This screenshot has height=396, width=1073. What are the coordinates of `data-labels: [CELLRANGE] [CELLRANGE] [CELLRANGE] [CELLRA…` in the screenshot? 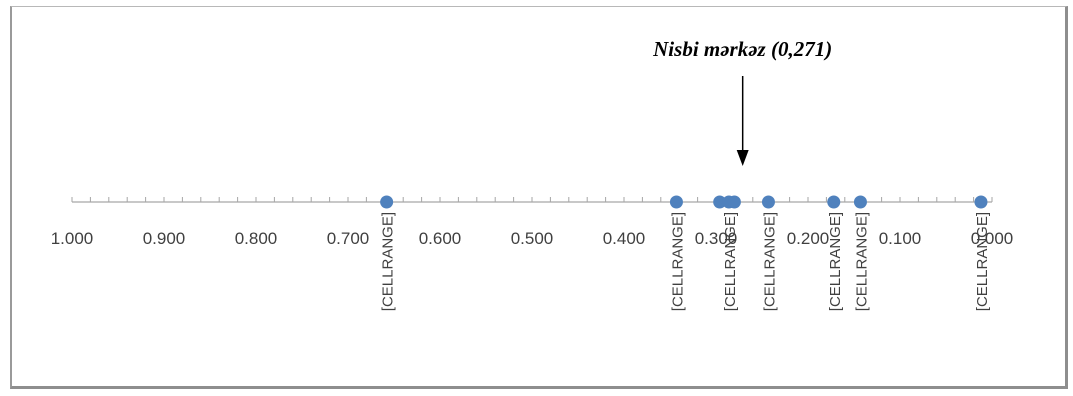 It's located at (685, 261).